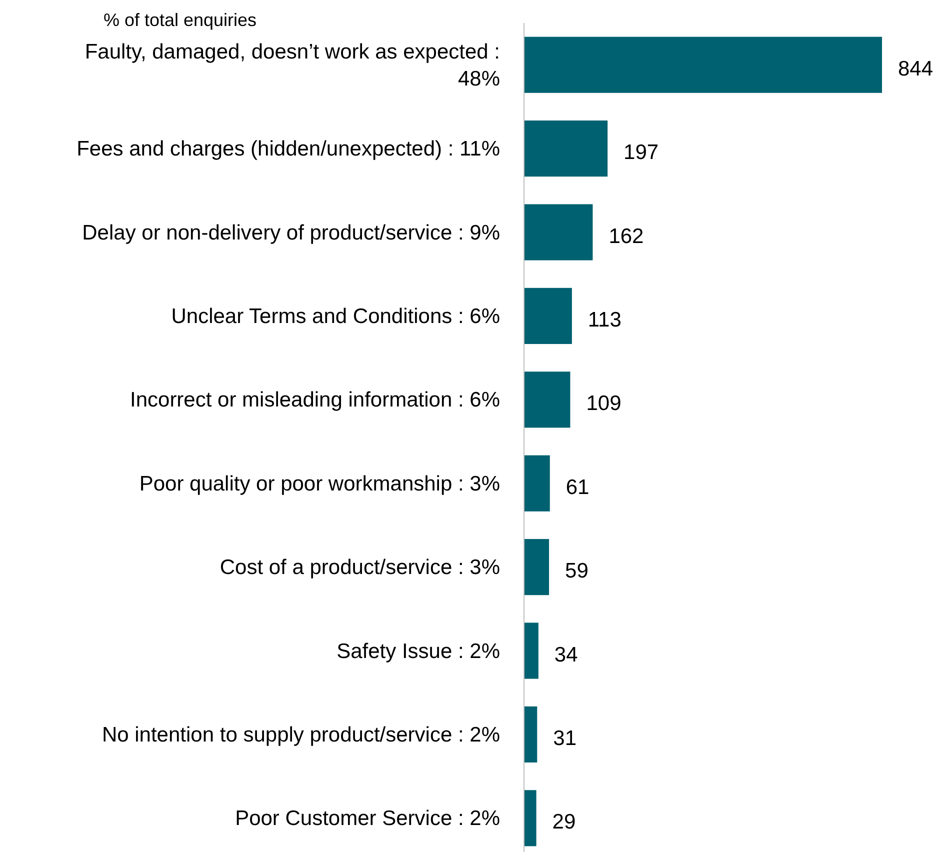  I want to click on data-label: 31, so click(565, 738).